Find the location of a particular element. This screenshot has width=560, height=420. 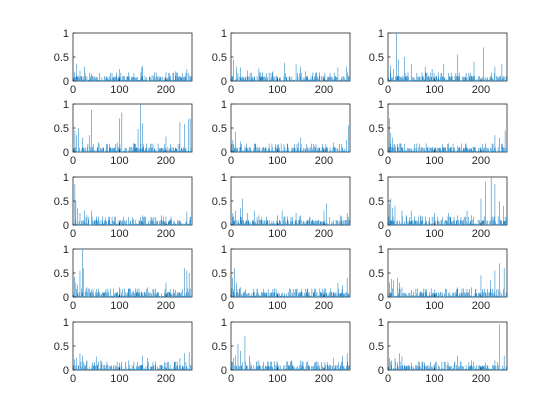

subplot-r4-c3: 0 100 200 0 0.5 1 is located at coordinates (438, 278).